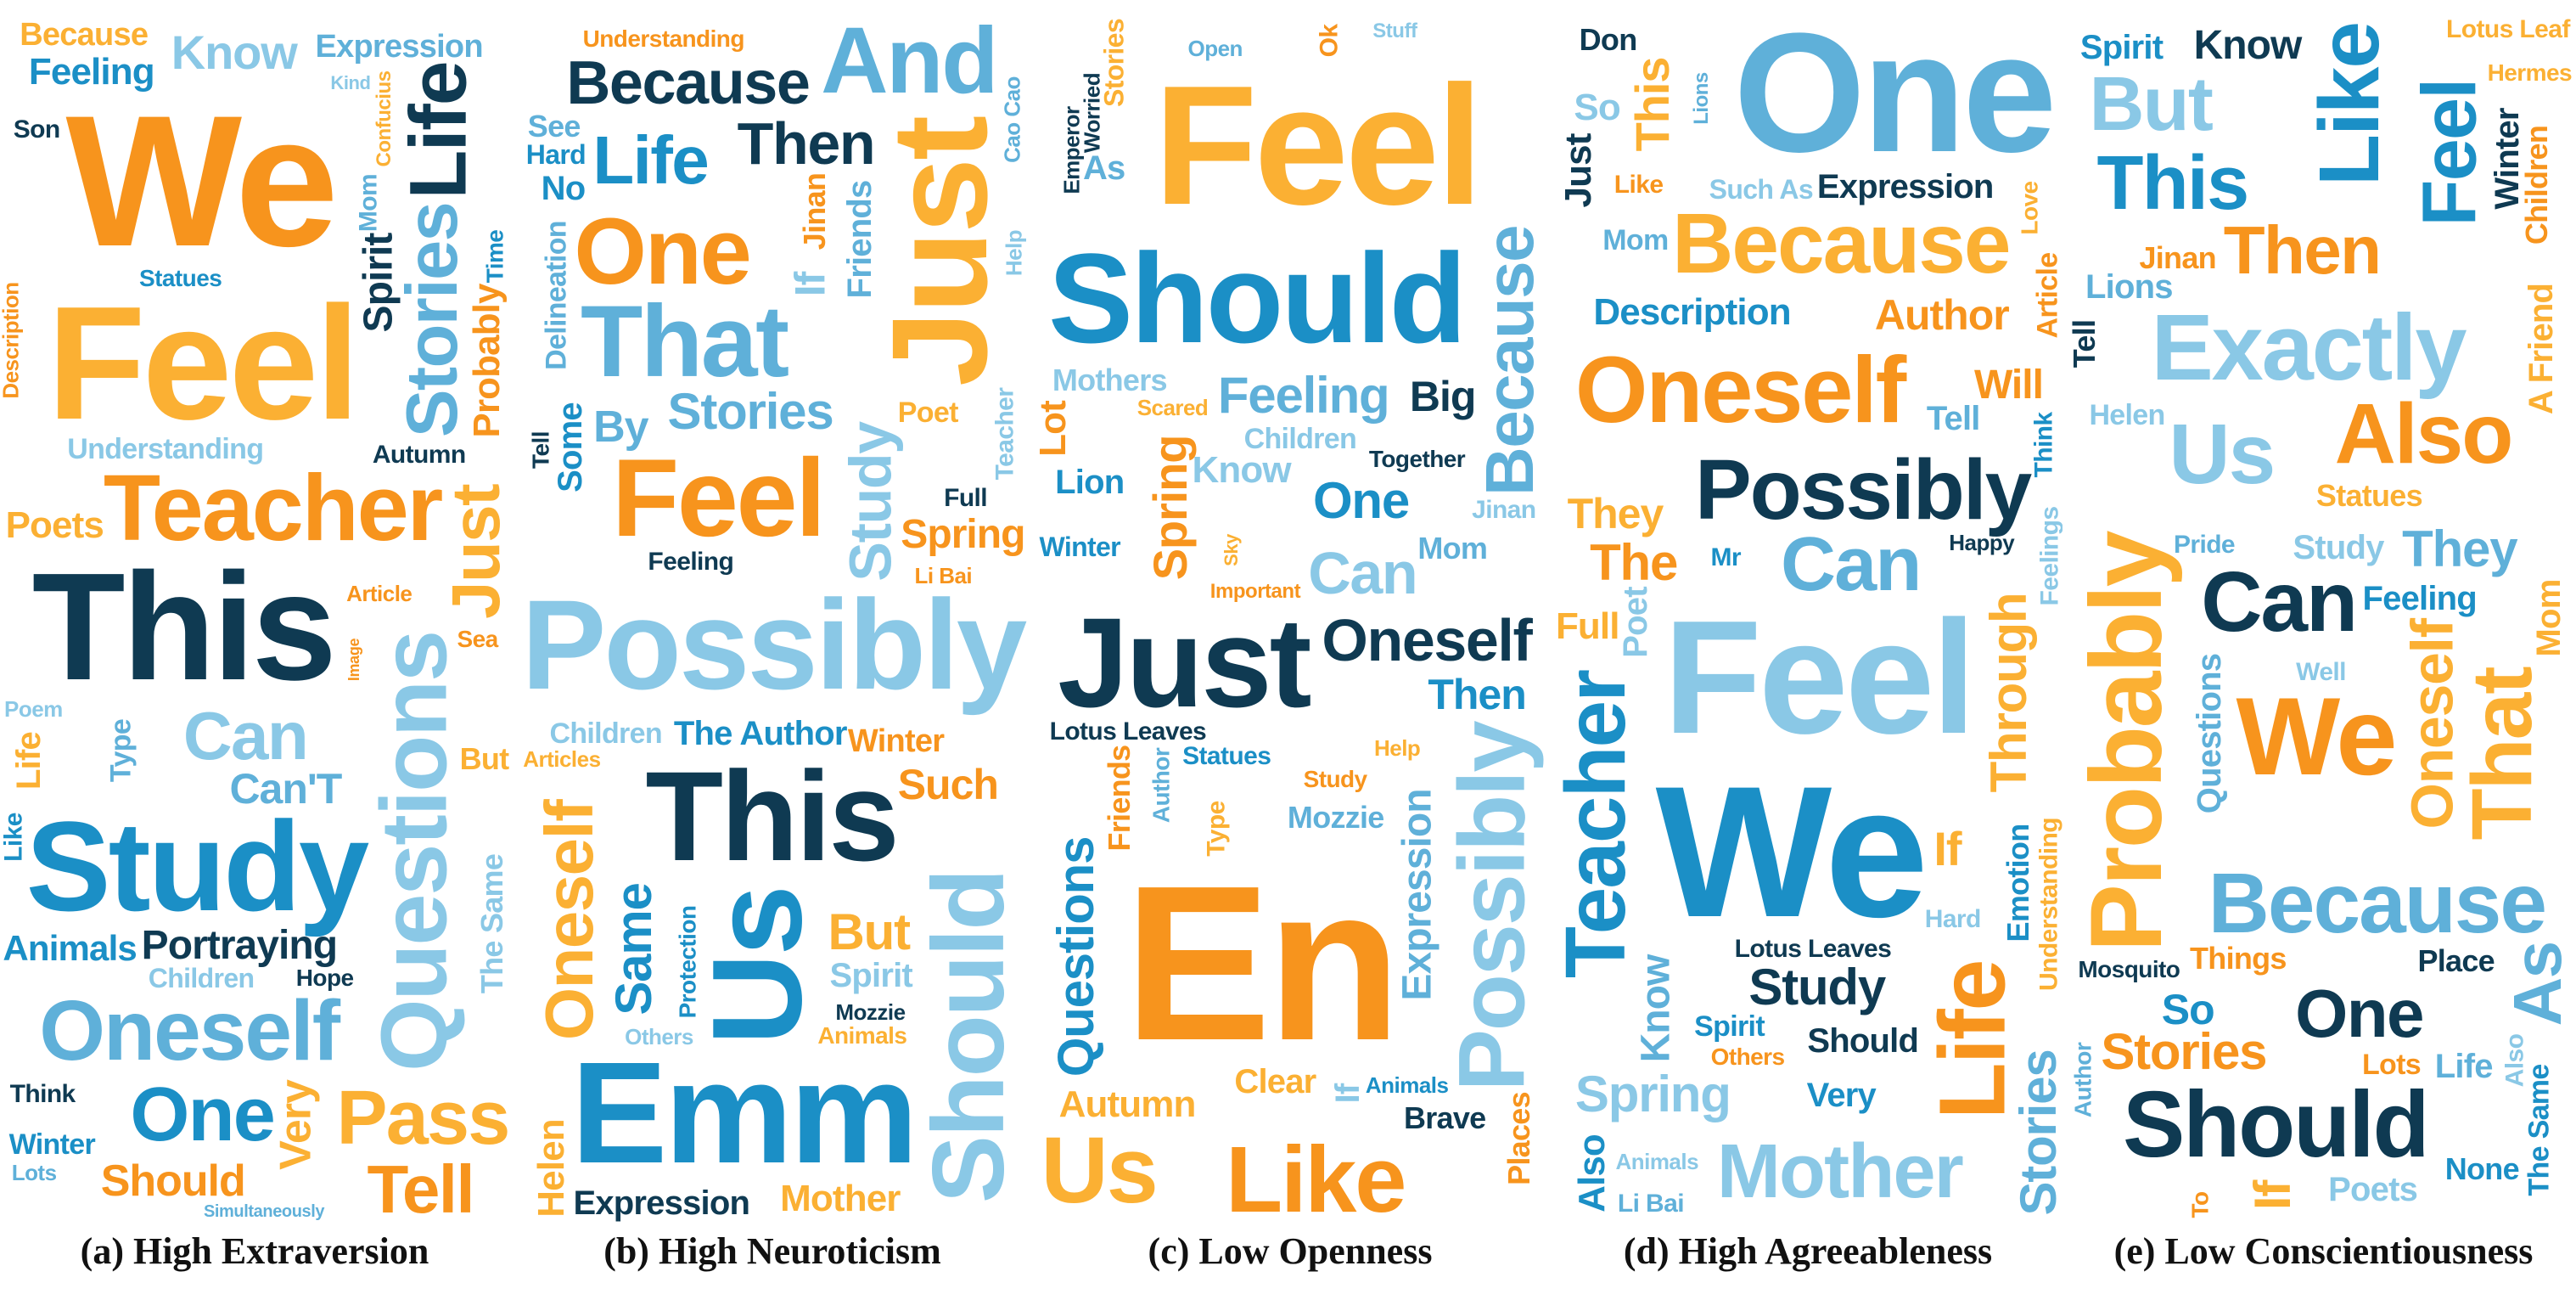 The image size is (2576, 1294). Describe the element at coordinates (562, 759) in the screenshot. I see `cloud-word: Articles` at that location.